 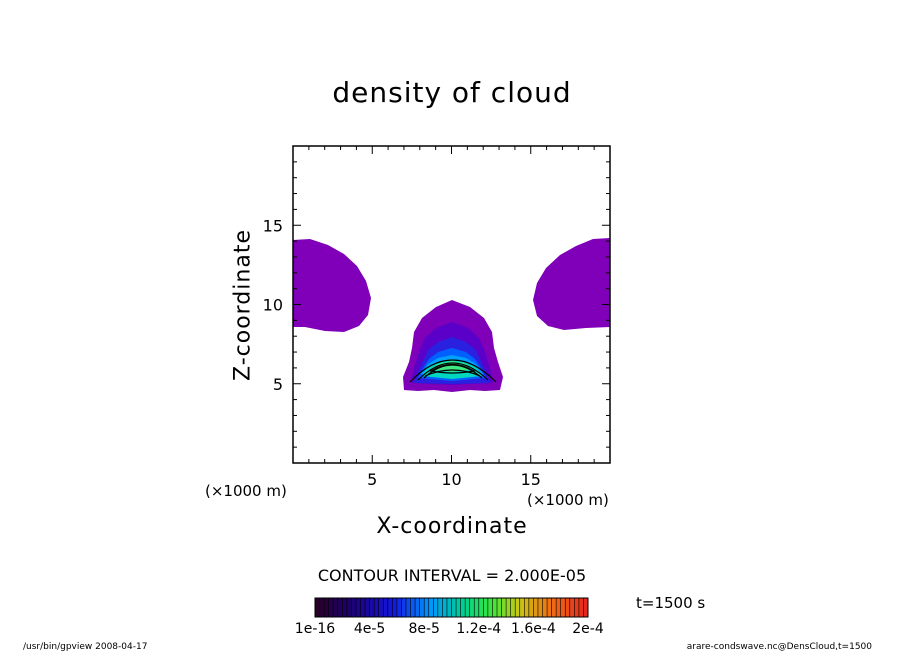 What do you see at coordinates (451, 479) in the screenshot?
I see `x-tick-label: 10` at bounding box center [451, 479].